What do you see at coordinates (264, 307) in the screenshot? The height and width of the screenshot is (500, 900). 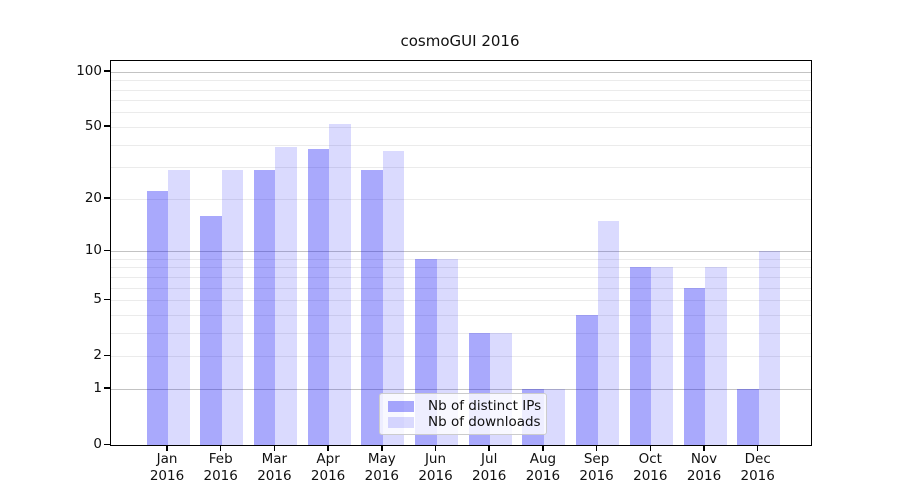 I see `bar-ips-mar` at bounding box center [264, 307].